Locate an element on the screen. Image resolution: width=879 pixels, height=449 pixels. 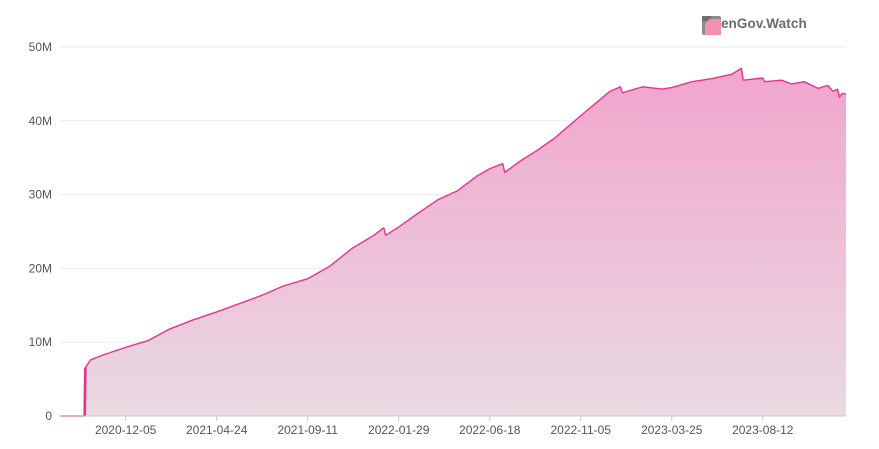
y-tick-label: 0 is located at coordinates (48, 416).